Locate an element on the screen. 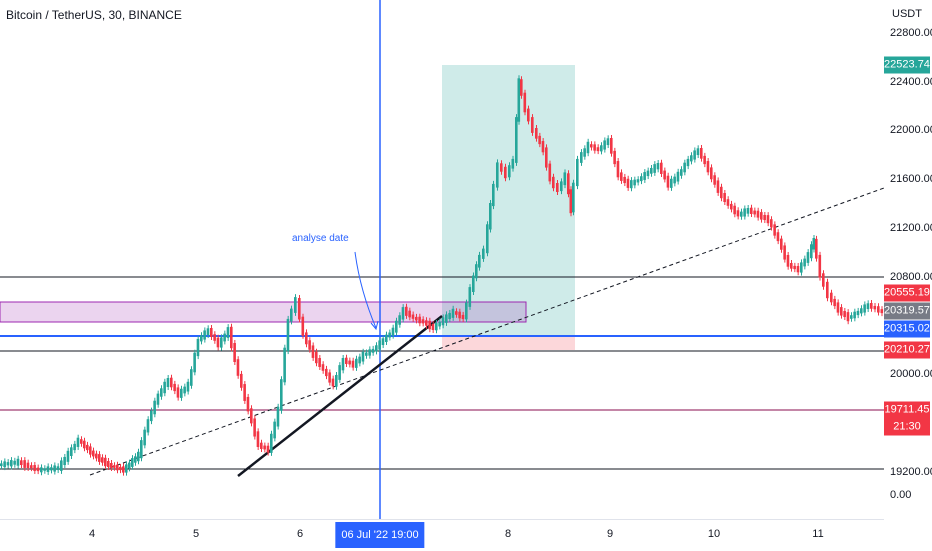 This screenshot has width=932, height=551. price-tag-line: 19711.45 is located at coordinates (907, 410).